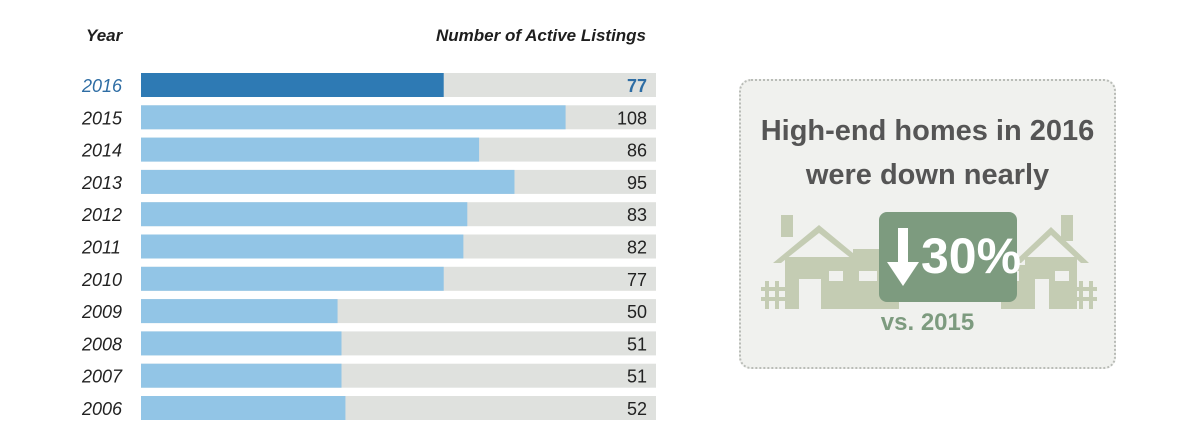  What do you see at coordinates (927, 153) in the screenshot?
I see `callout-title: High-end homes in 2016 were down nearly` at bounding box center [927, 153].